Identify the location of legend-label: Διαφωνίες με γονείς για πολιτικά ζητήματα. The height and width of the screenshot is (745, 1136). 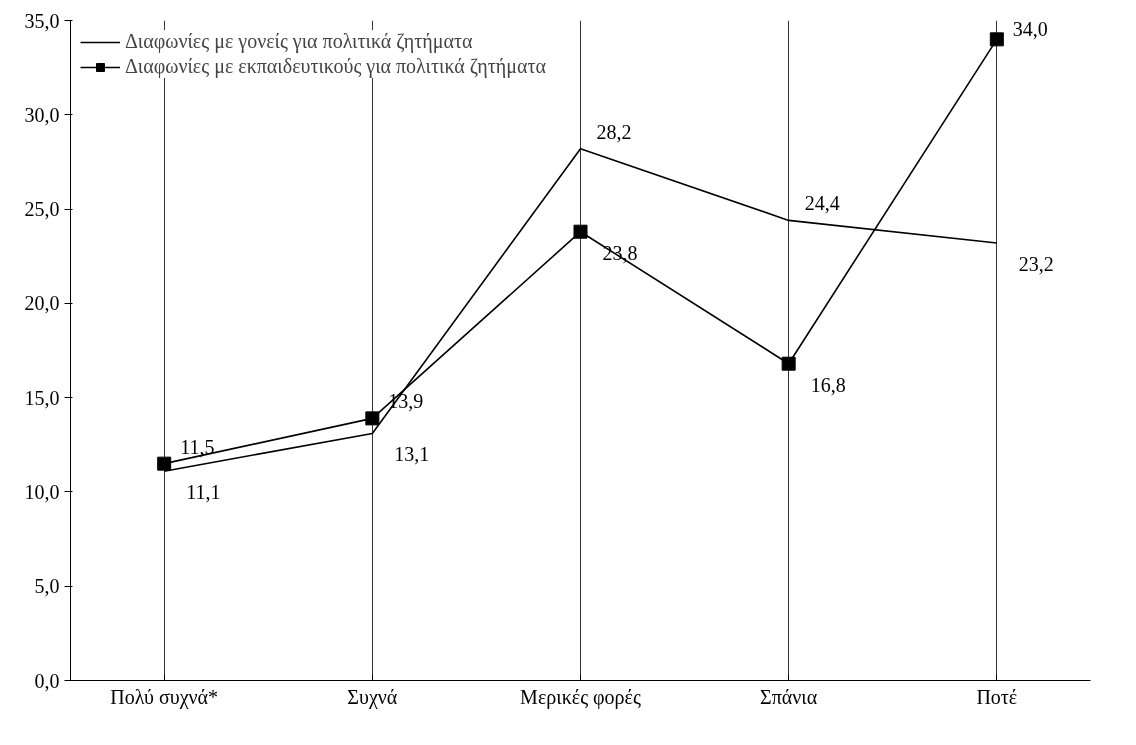
(299, 41).